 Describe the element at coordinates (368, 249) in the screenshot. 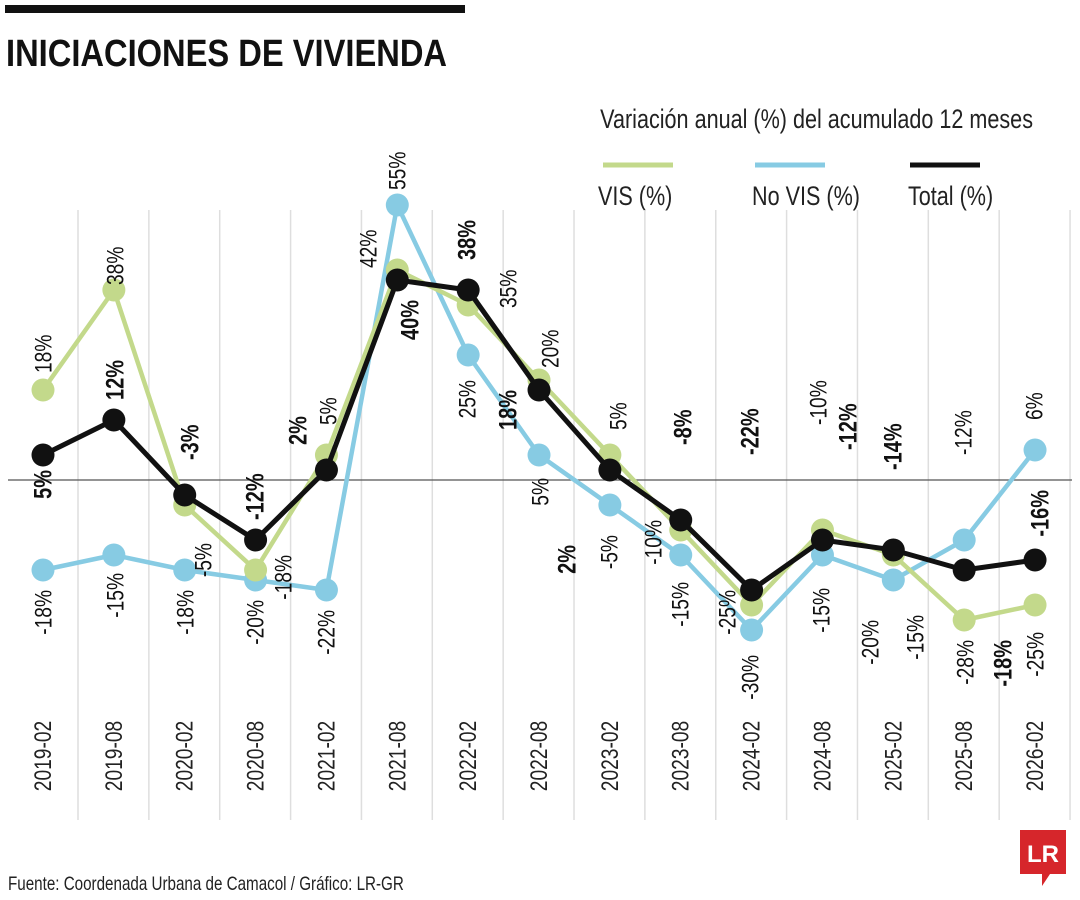

I see `data-label: 42%` at that location.